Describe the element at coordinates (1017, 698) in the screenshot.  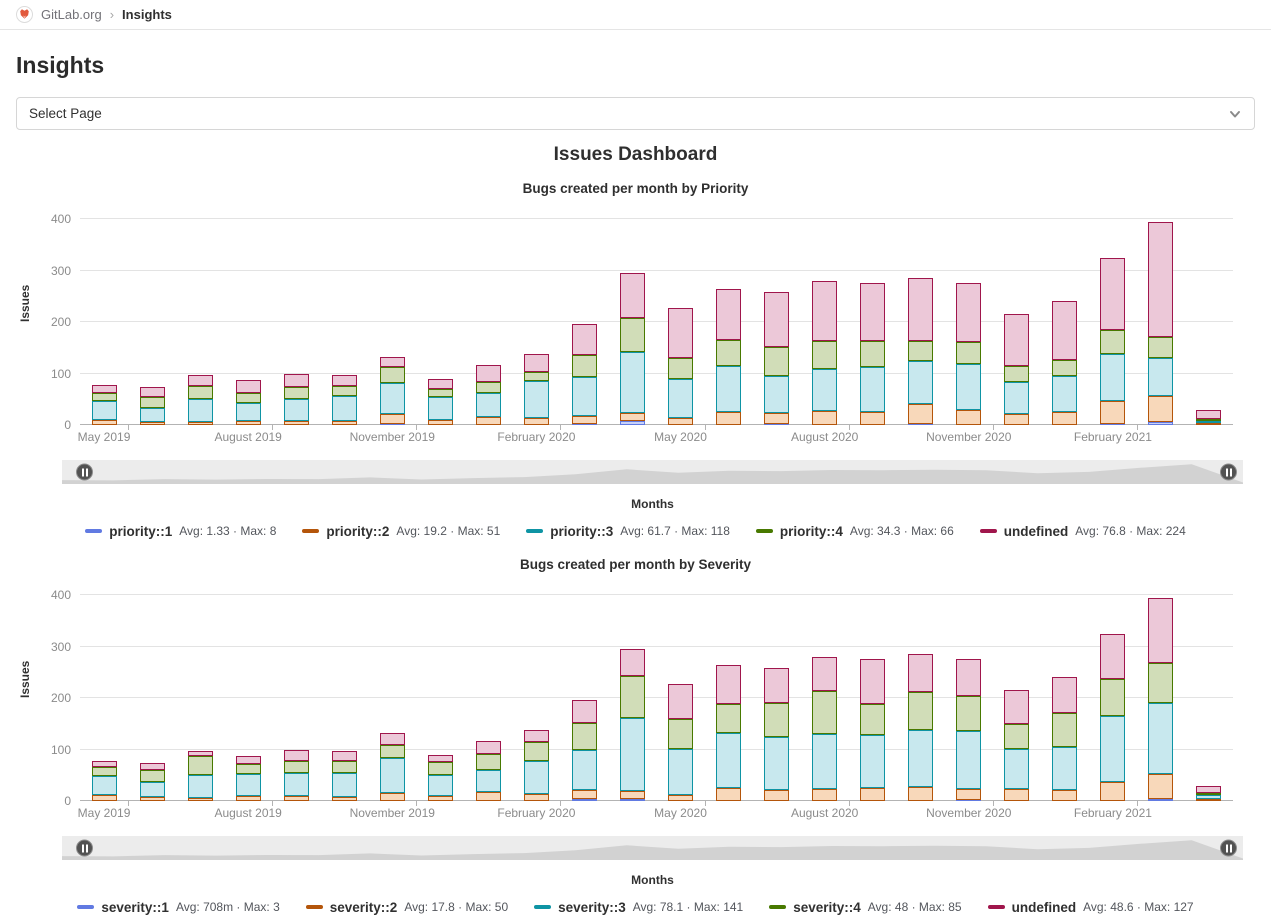
I see `bar-december-2020` at that location.